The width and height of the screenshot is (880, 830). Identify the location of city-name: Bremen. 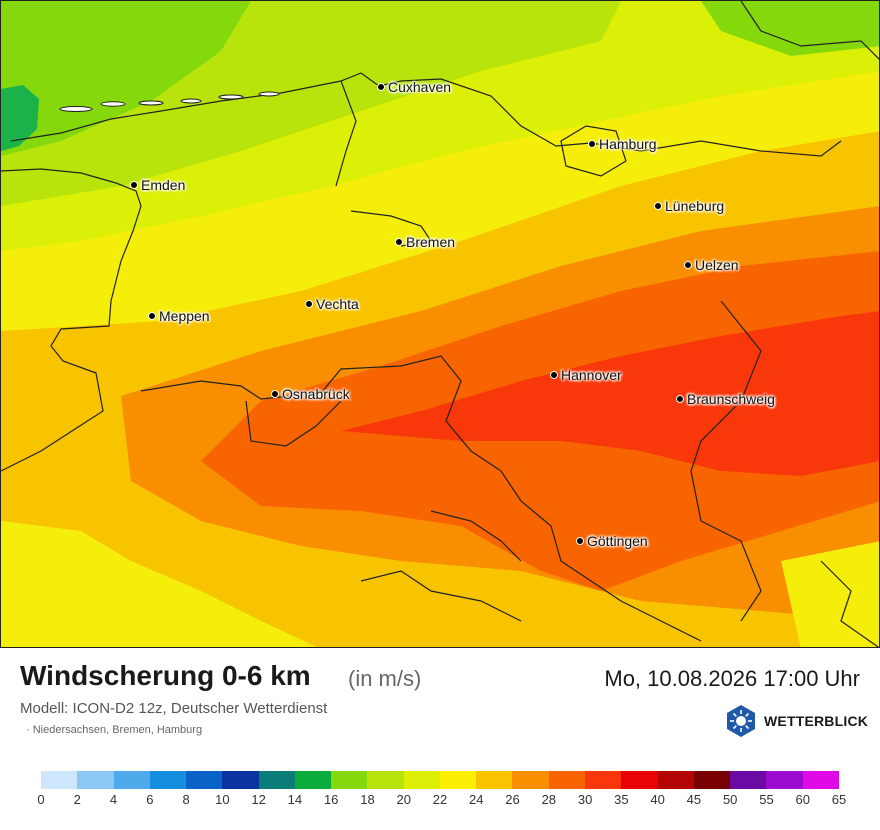
(431, 242).